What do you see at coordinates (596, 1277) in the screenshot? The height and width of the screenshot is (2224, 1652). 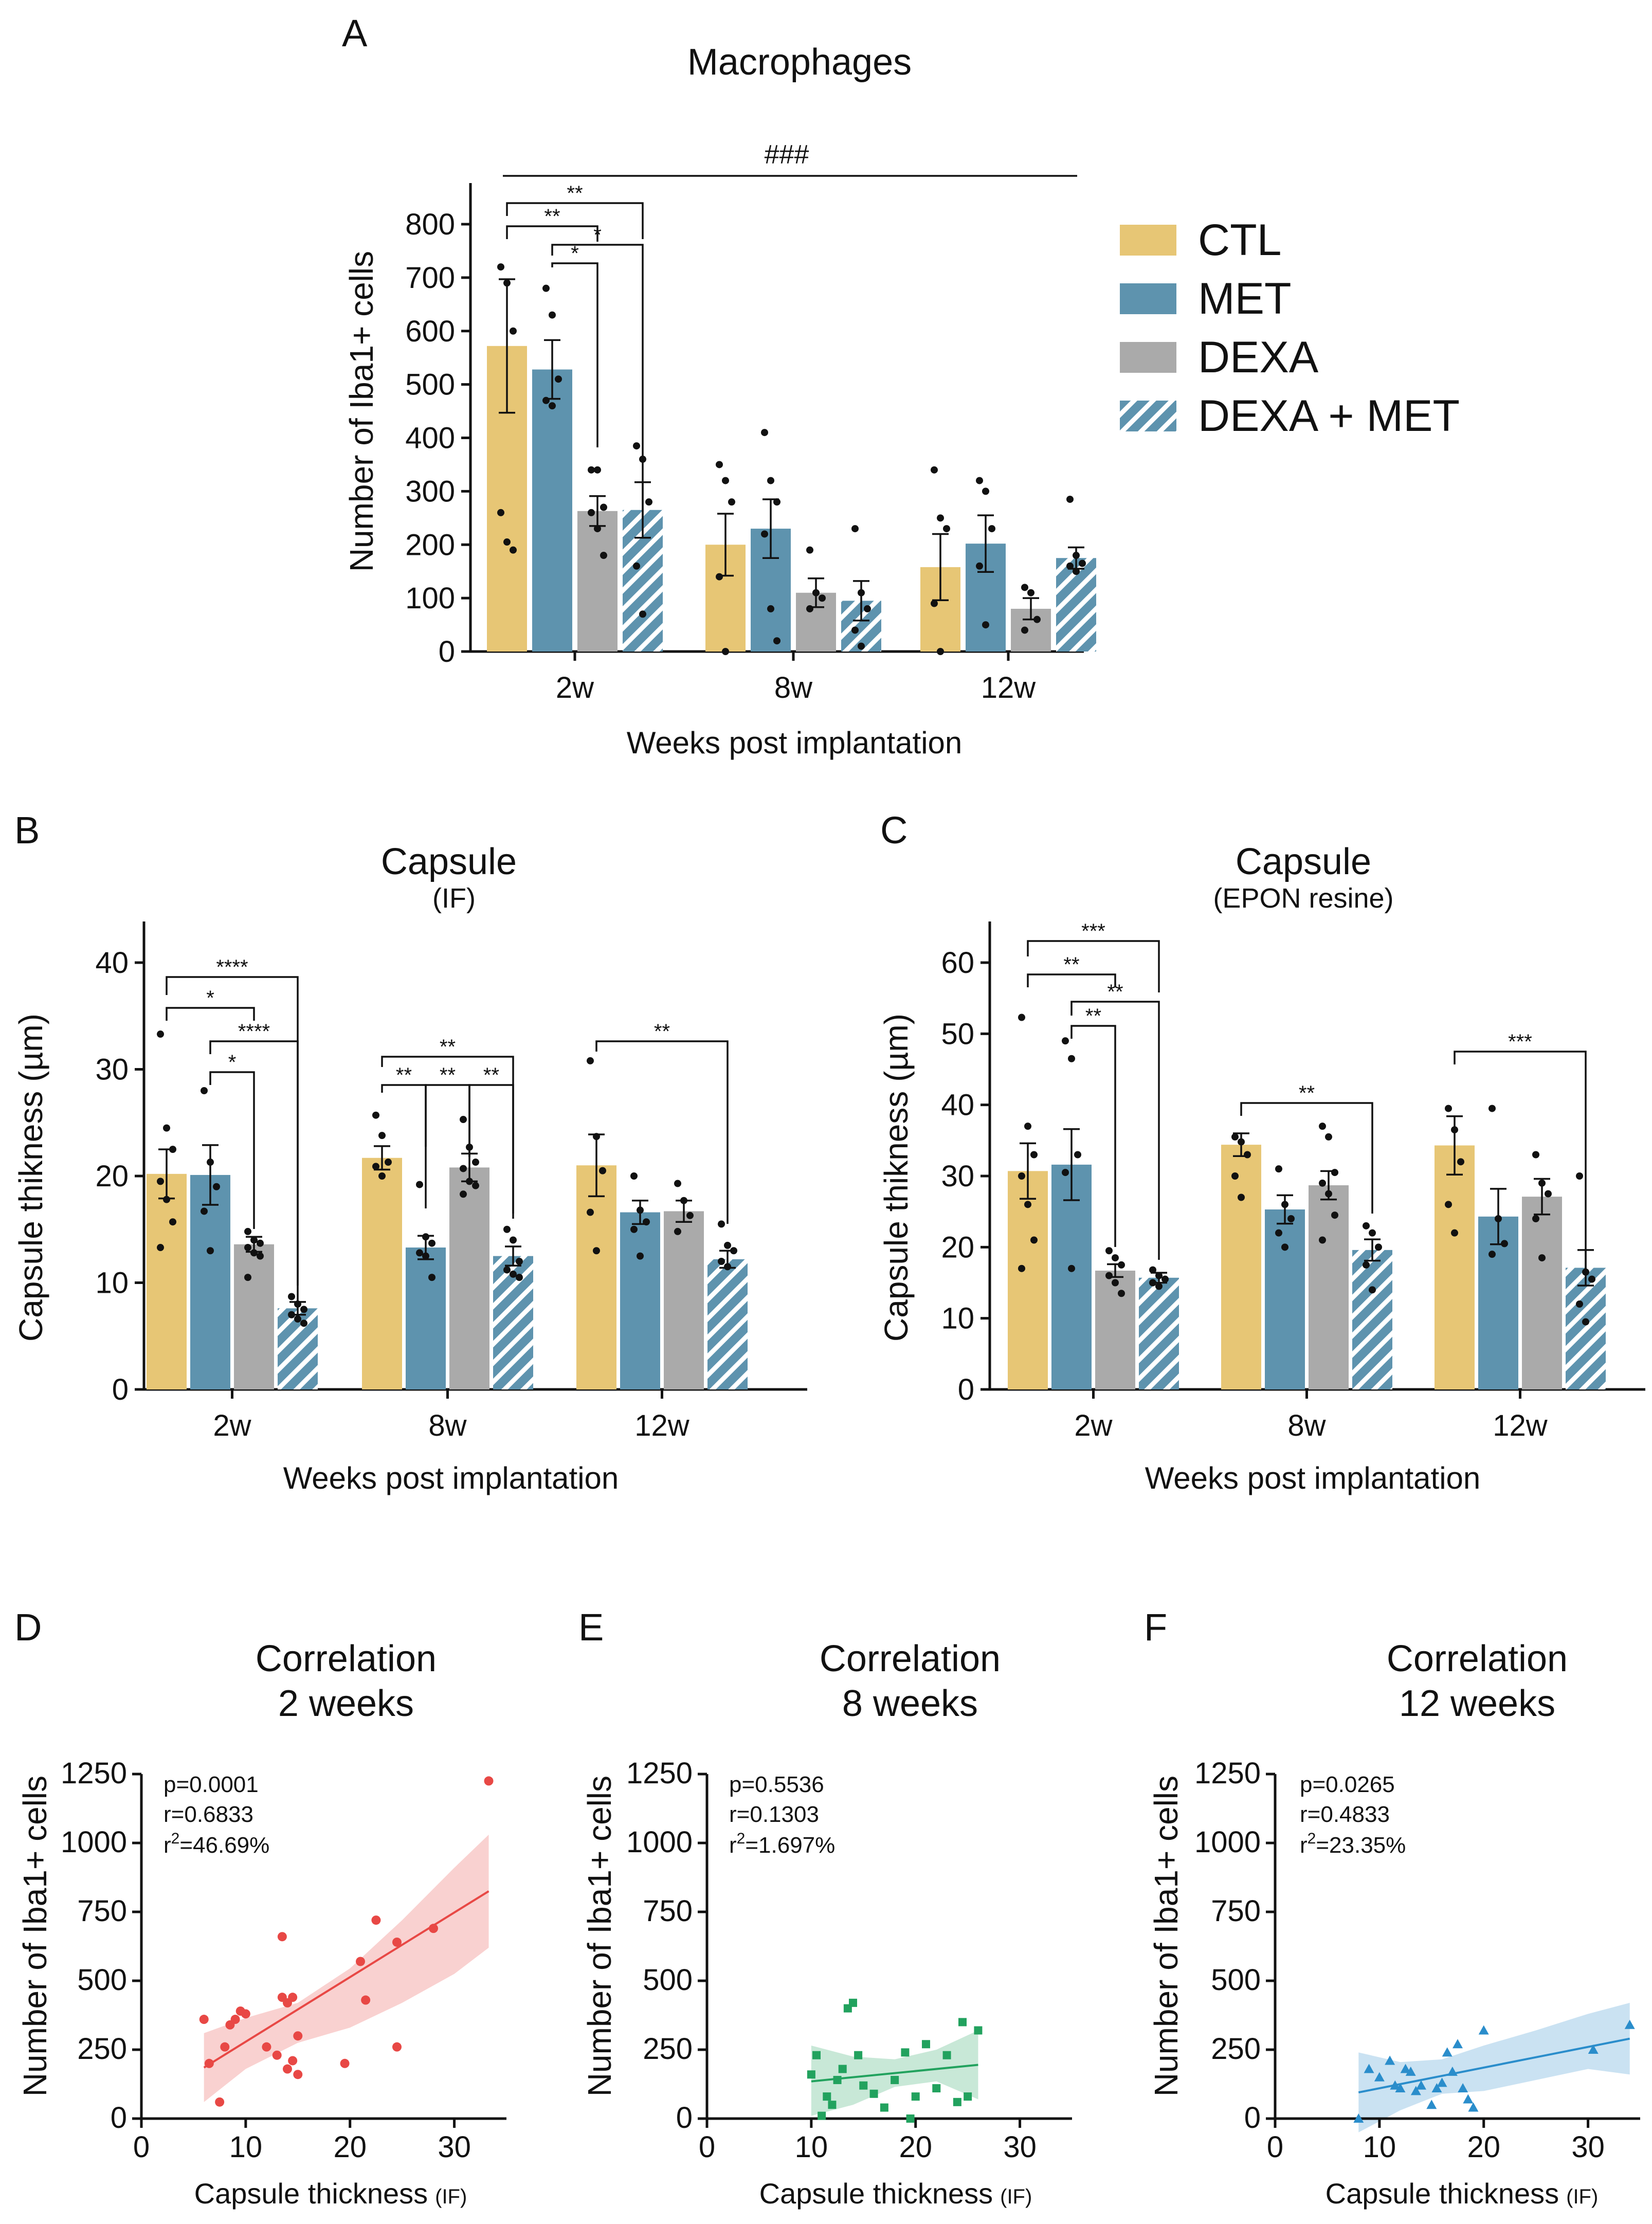 I see `panel-b-bar-ctl-12w` at bounding box center [596, 1277].